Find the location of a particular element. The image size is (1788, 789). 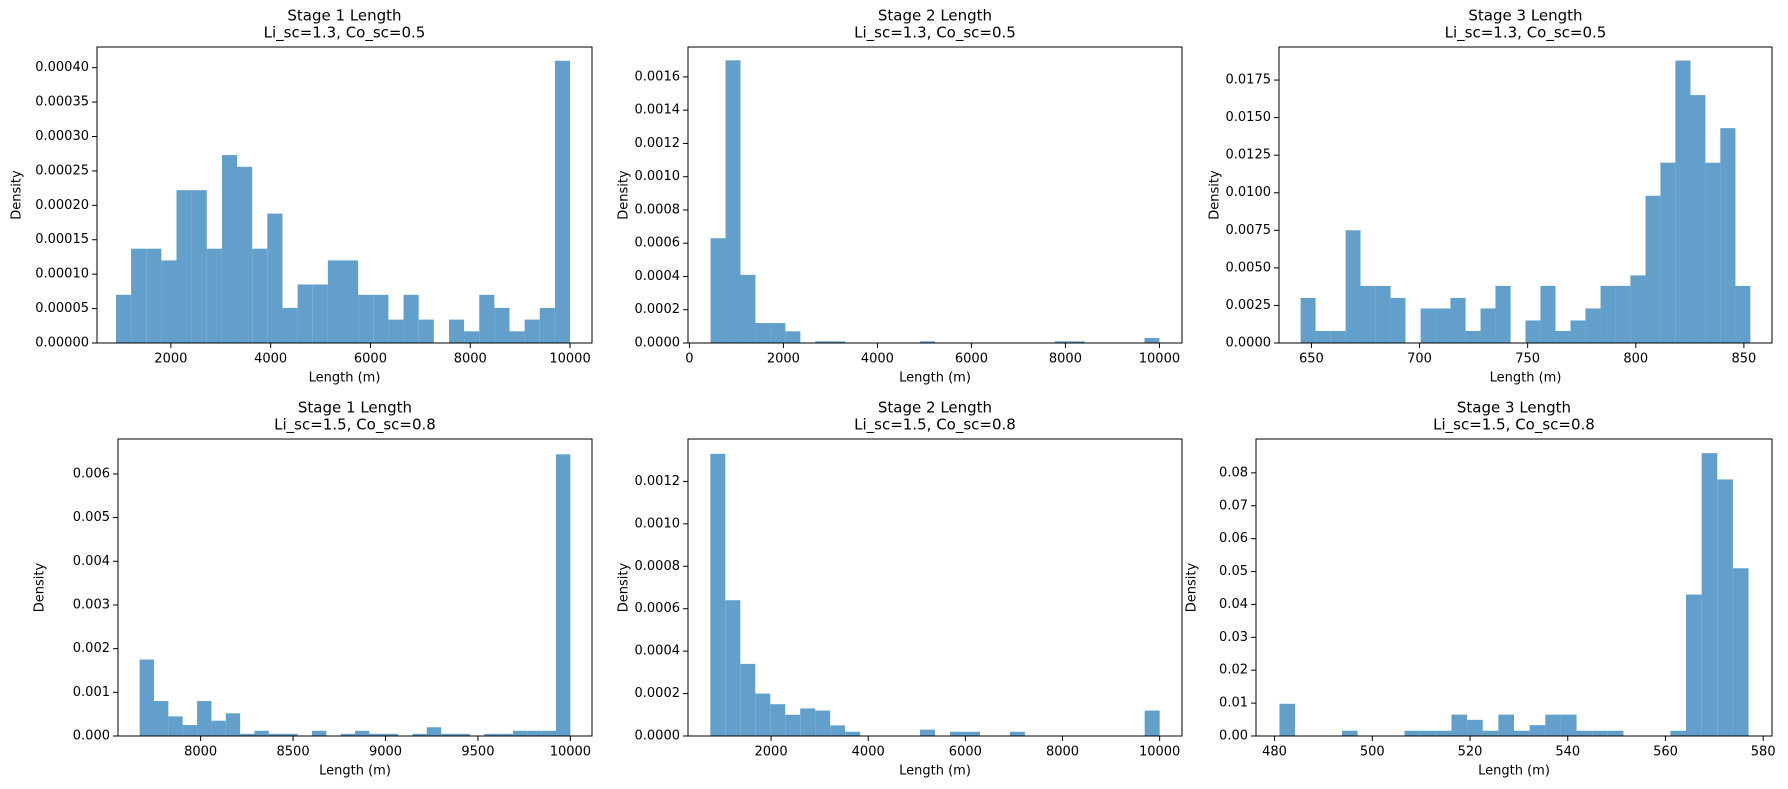

x-tick-label: 2000 is located at coordinates (771, 752).